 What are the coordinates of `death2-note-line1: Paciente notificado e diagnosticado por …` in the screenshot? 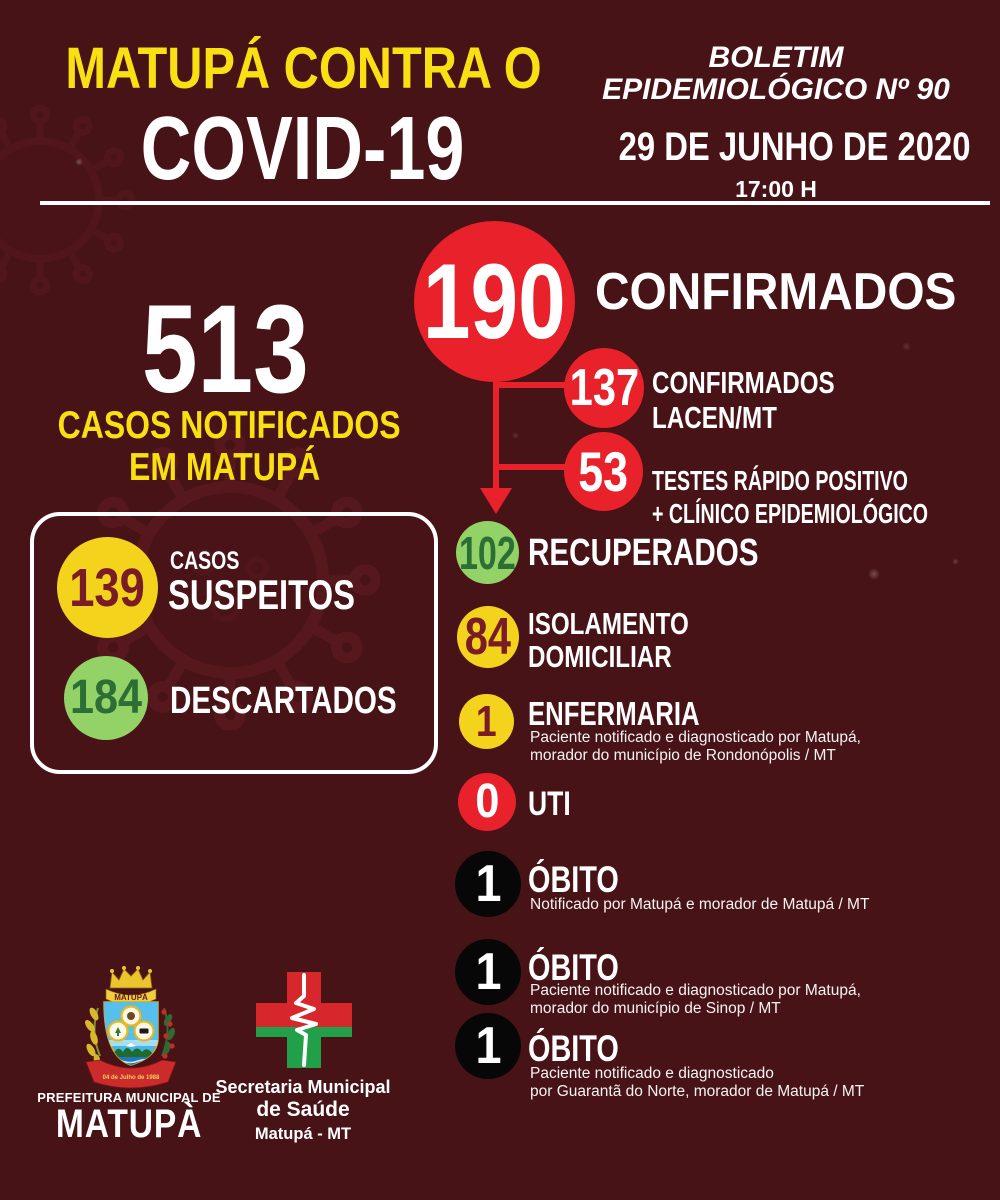 It's located at (695, 990).